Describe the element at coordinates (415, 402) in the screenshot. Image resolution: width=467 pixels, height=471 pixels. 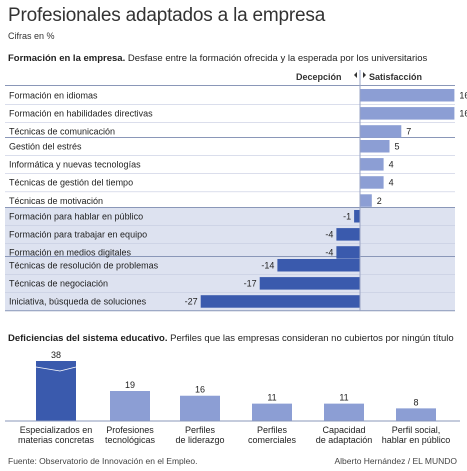
I see `value-label: 8` at that location.